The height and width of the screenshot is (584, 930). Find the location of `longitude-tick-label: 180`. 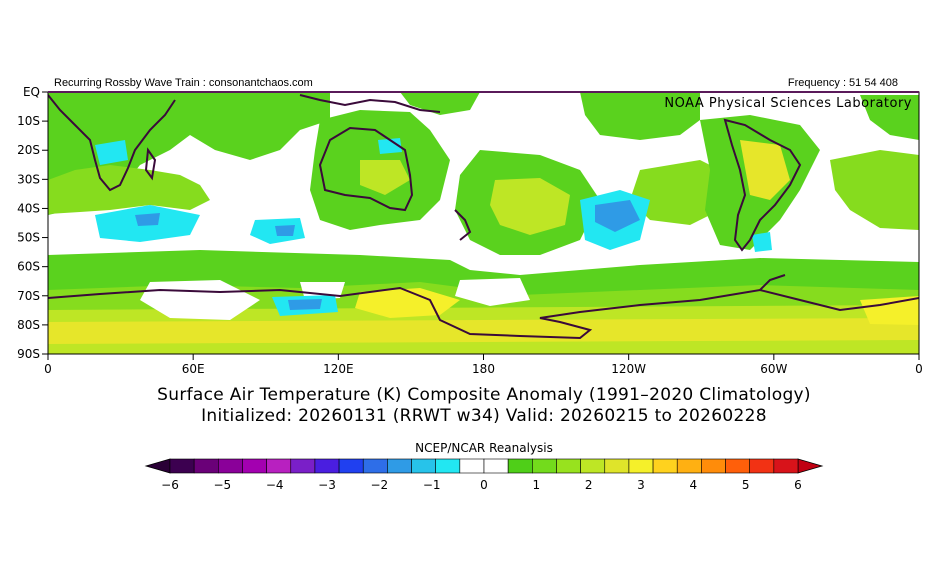

longitude-tick-label: 180 is located at coordinates (483, 369).